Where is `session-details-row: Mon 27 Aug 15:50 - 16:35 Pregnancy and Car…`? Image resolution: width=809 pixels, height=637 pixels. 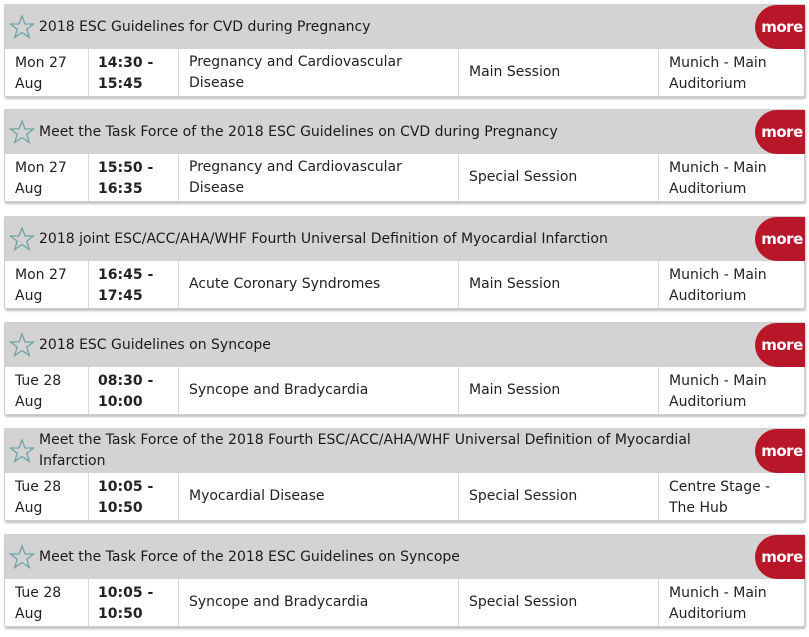 session-details-row: Mon 27 Aug 15:50 - 16:35 Pregnancy and Car… is located at coordinates (404, 177).